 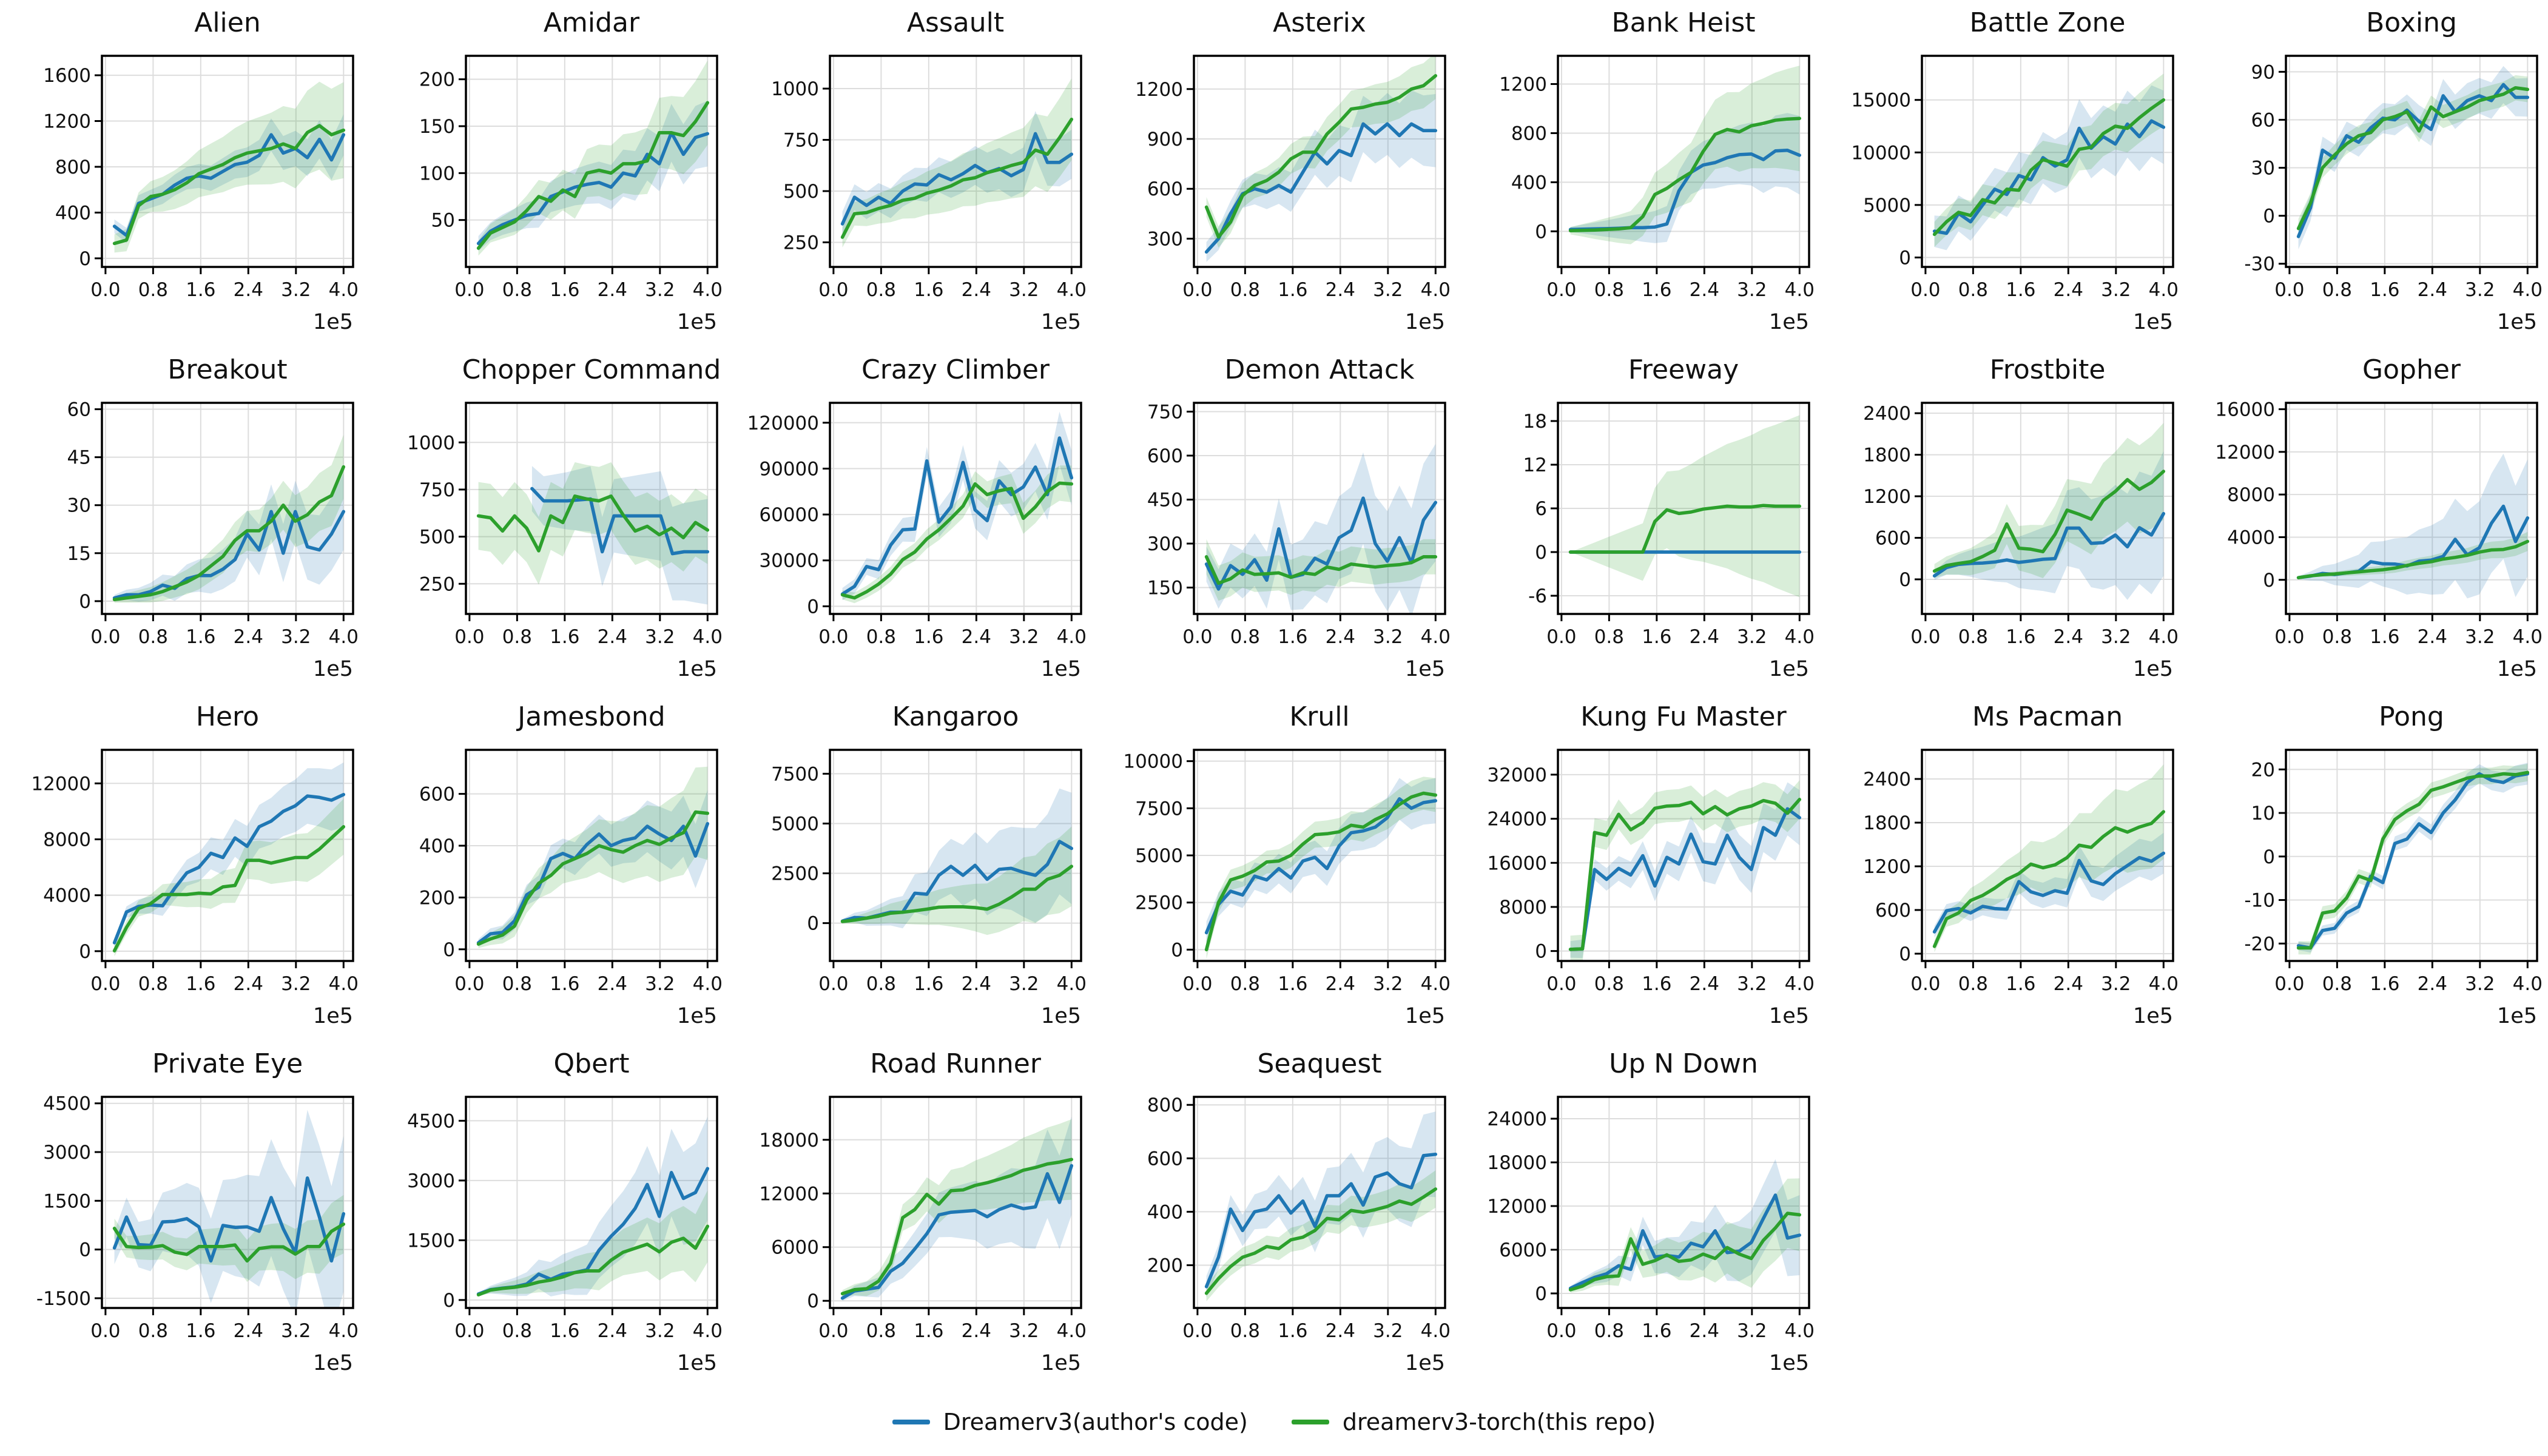 What do you see at coordinates (1535, 465) in the screenshot?
I see `y-tick-label: 12` at bounding box center [1535, 465].